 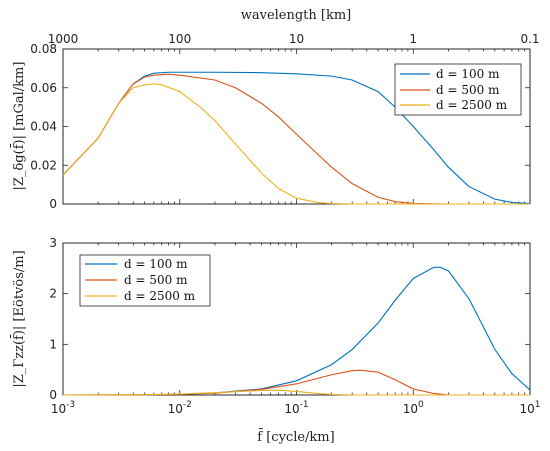 What do you see at coordinates (296, 39) in the screenshot?
I see `top-x-tick-label: 10` at bounding box center [296, 39].